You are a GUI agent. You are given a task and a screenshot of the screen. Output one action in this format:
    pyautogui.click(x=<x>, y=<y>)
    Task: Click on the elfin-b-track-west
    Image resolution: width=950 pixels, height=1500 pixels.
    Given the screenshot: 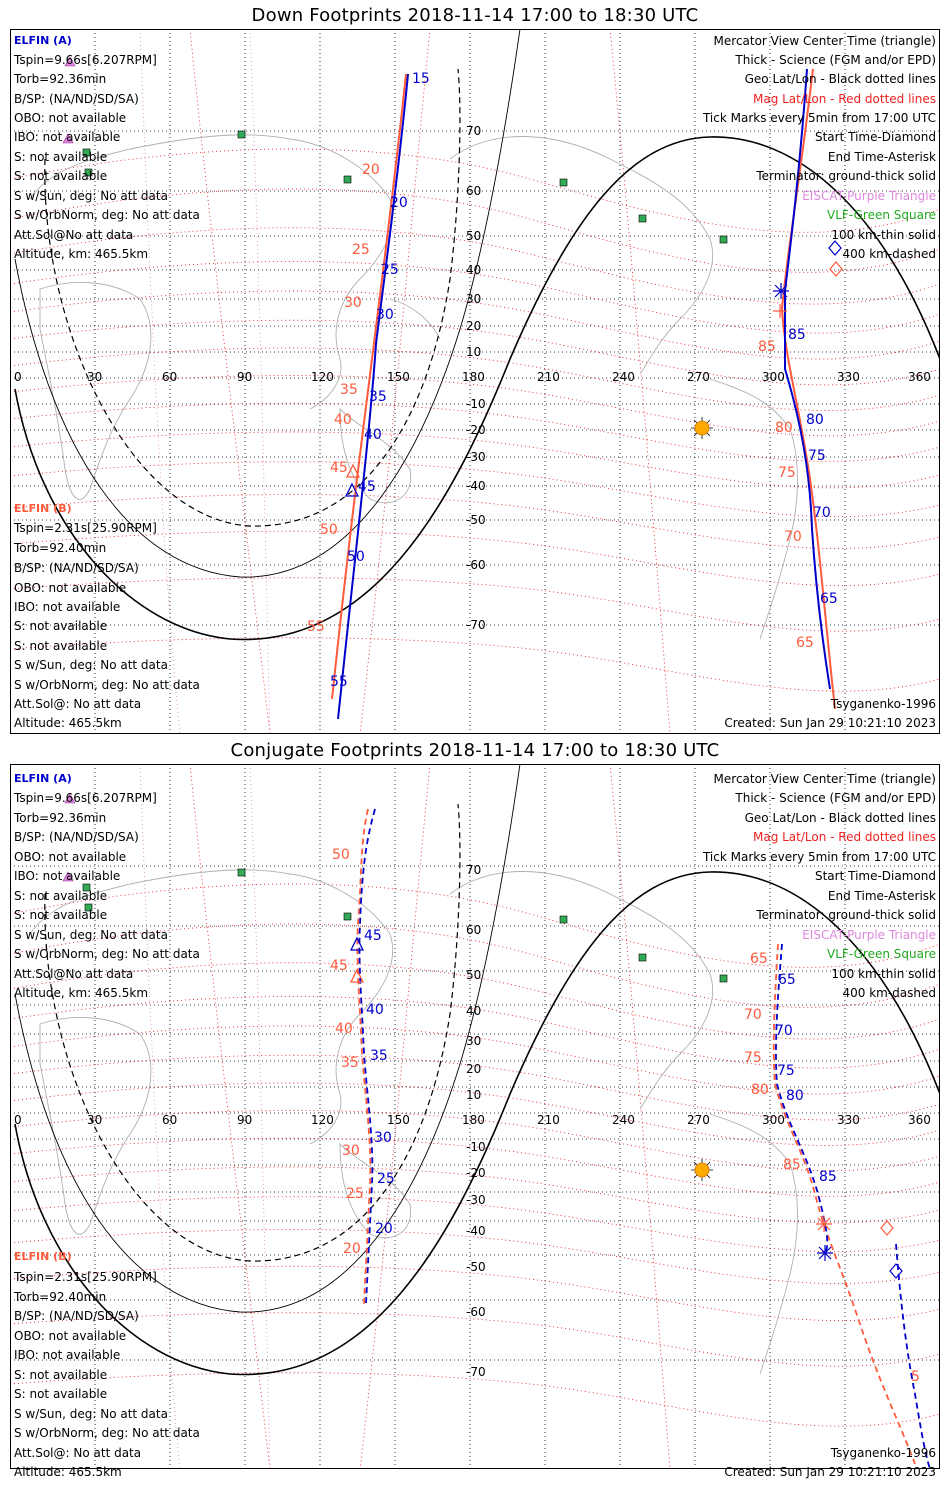 What is the action you would take?
    pyautogui.click(x=369, y=386)
    